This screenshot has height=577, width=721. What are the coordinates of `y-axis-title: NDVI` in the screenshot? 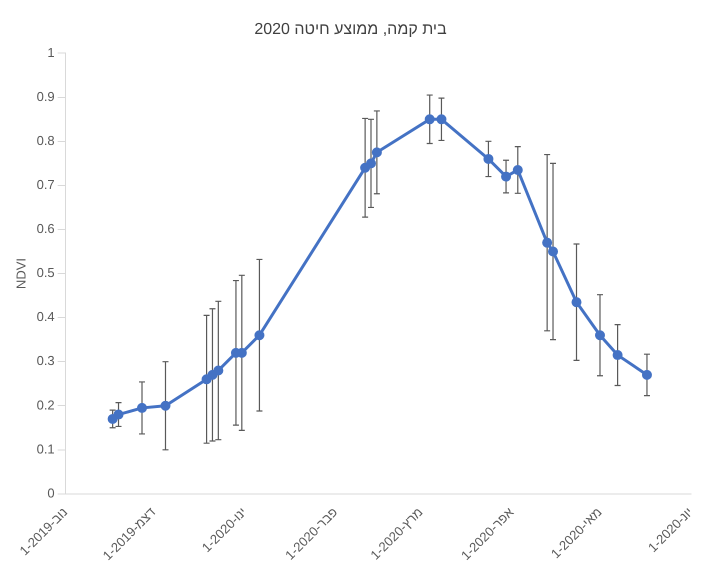 It's located at (20, 274).